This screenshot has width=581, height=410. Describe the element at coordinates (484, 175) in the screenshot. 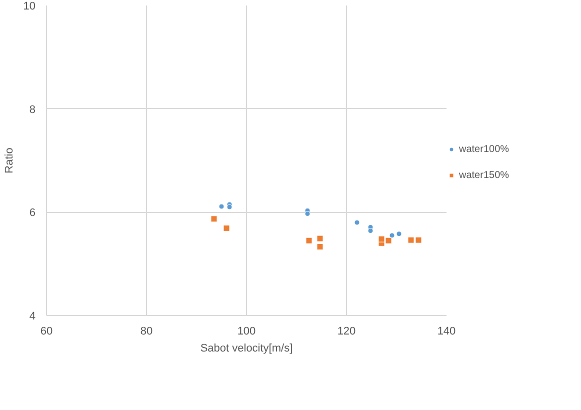

I see `legend-label: water150%` at that location.